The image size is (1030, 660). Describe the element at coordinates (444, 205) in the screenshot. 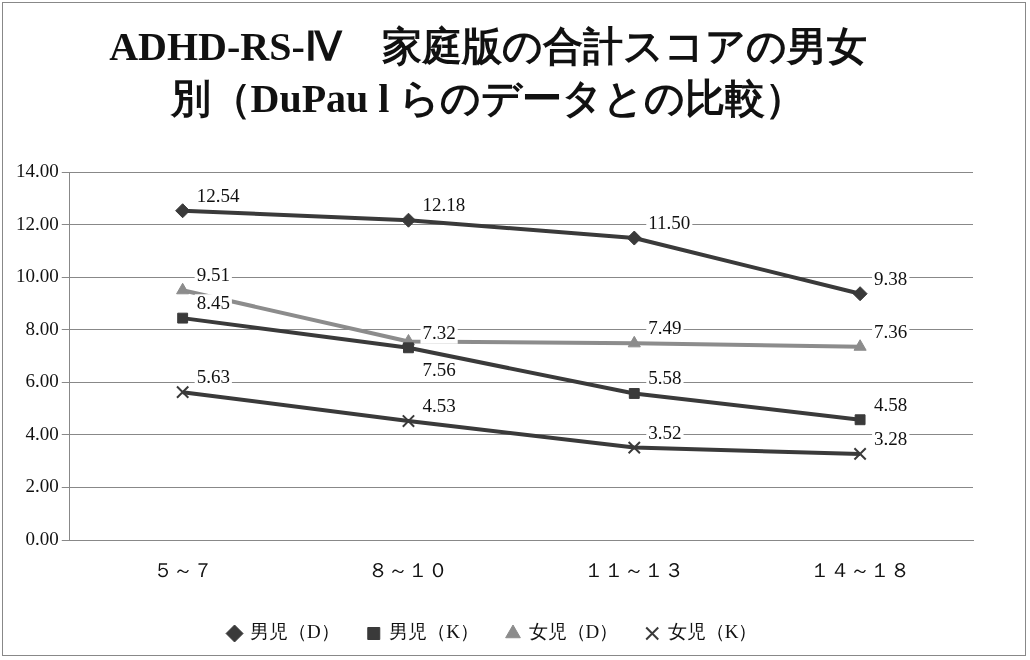

I see `data-label: 12.18` at that location.